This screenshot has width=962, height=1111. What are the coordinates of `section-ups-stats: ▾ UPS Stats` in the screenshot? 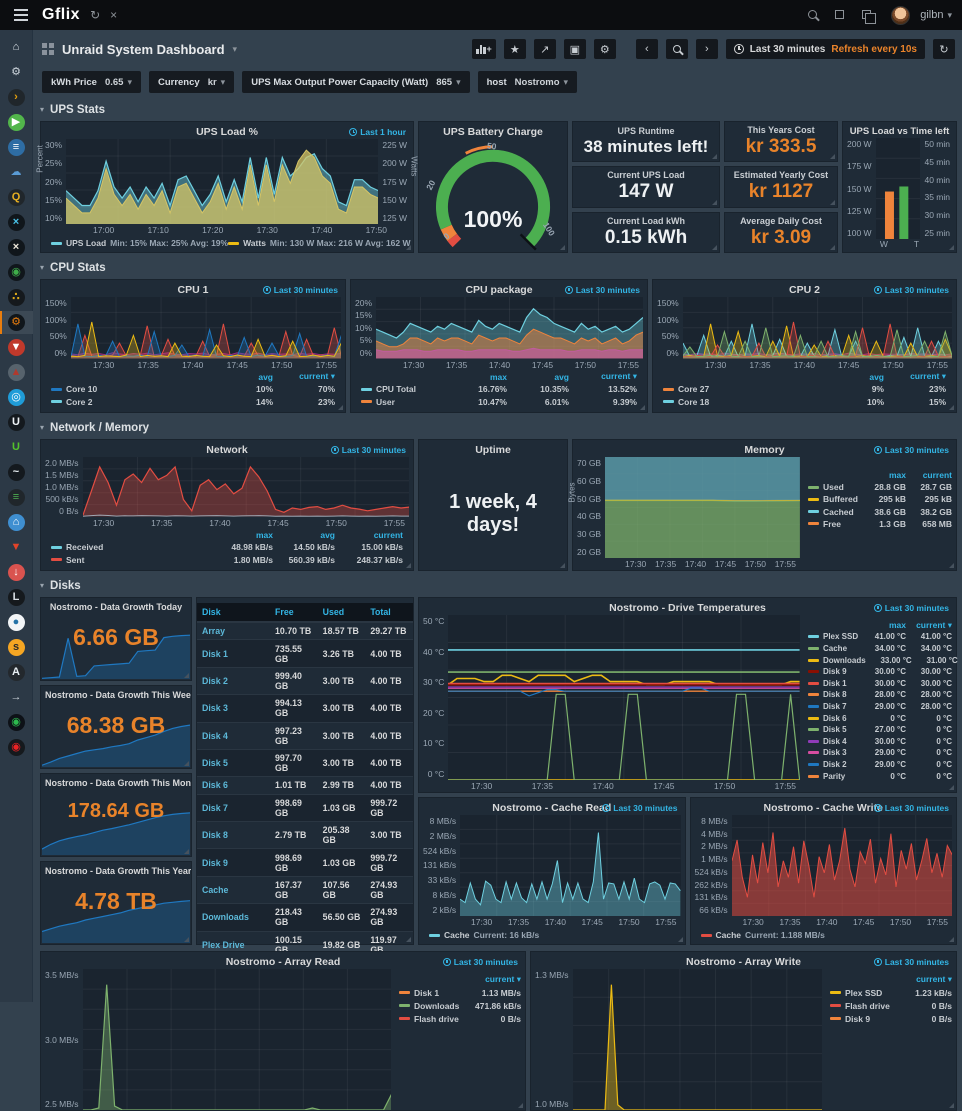 It's located at (498, 109).